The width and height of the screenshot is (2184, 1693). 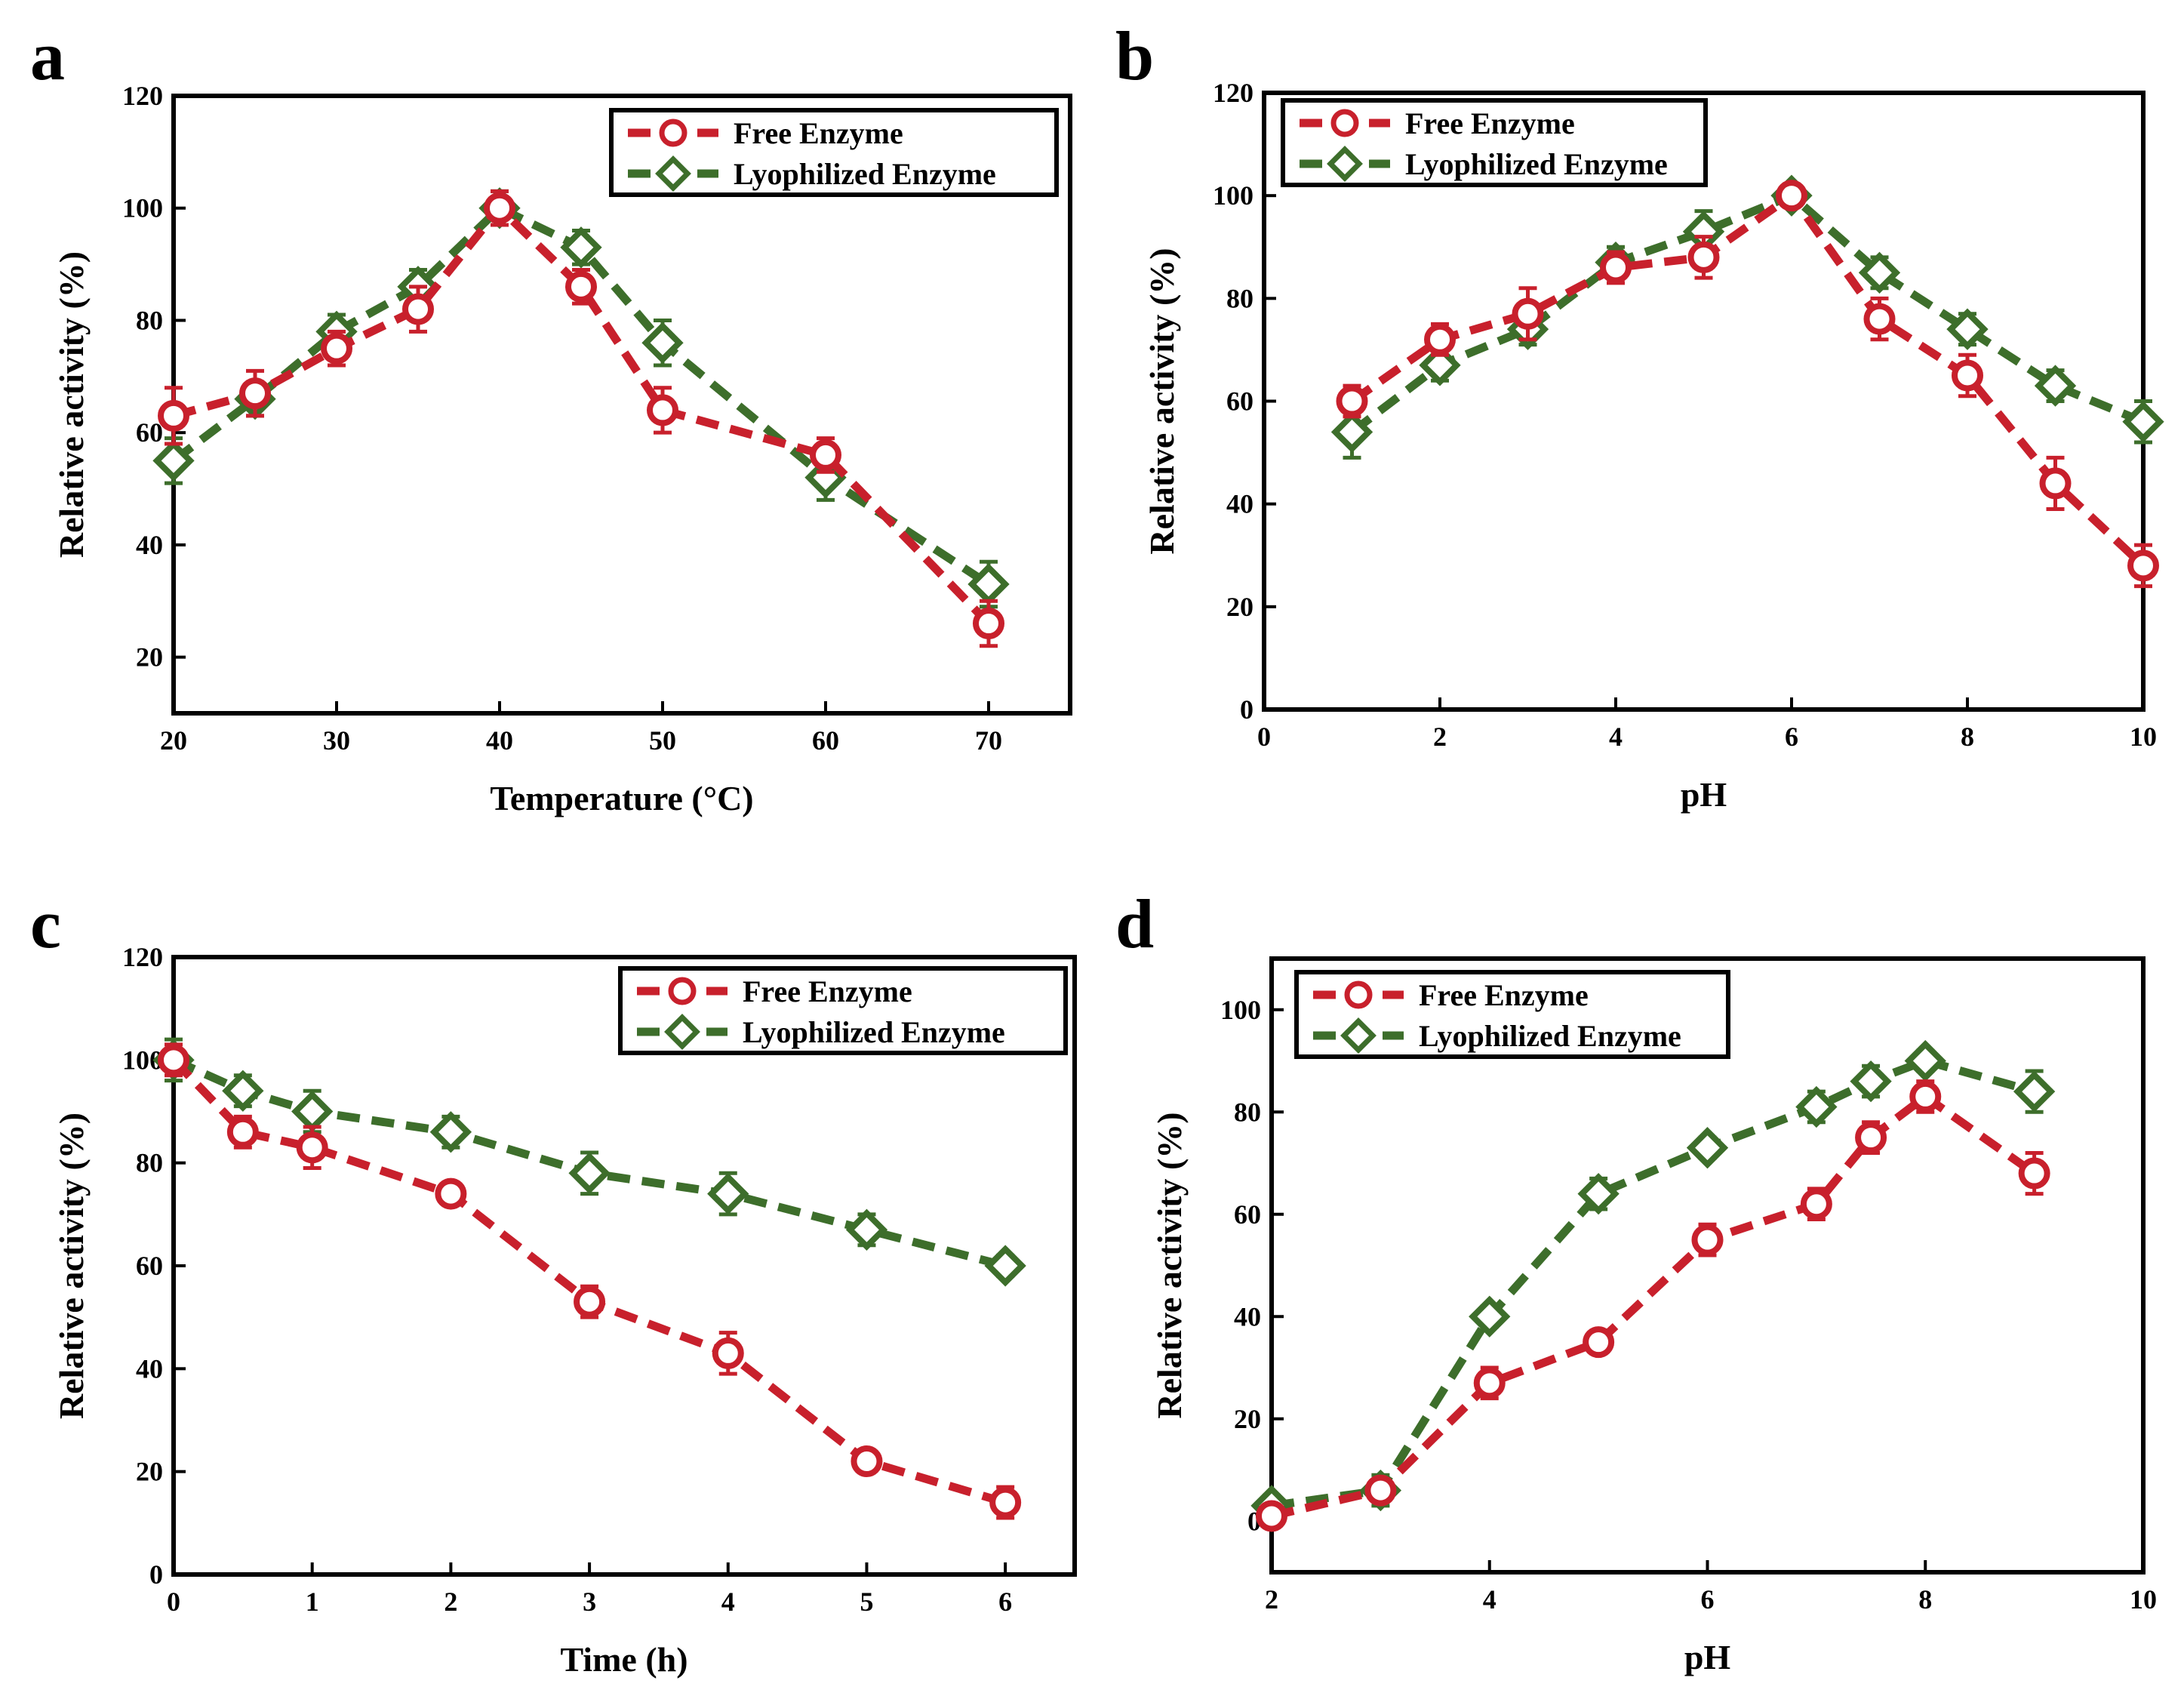 What do you see at coordinates (621, 798) in the screenshot?
I see `x-axis-label: Temperature (°C)` at bounding box center [621, 798].